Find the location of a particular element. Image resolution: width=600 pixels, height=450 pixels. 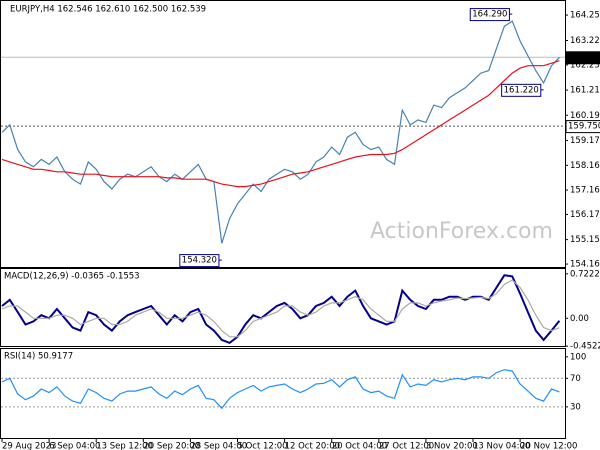

y-tick-label: 156.170 is located at coordinates (585, 215).